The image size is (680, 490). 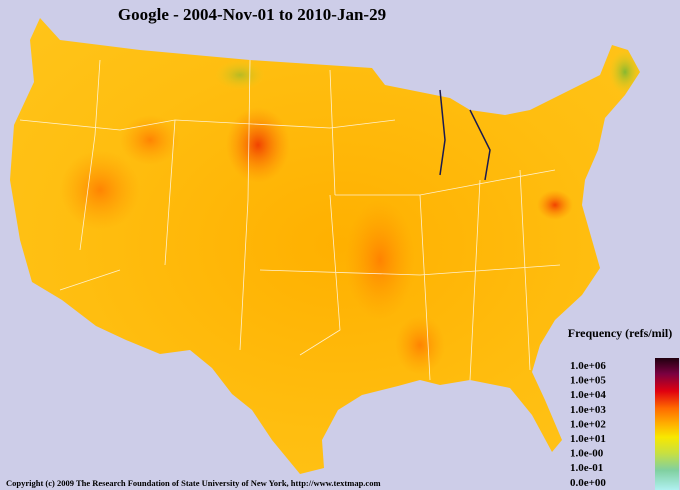 I want to click on legend-label: 1.0e+01, so click(x=588, y=439).